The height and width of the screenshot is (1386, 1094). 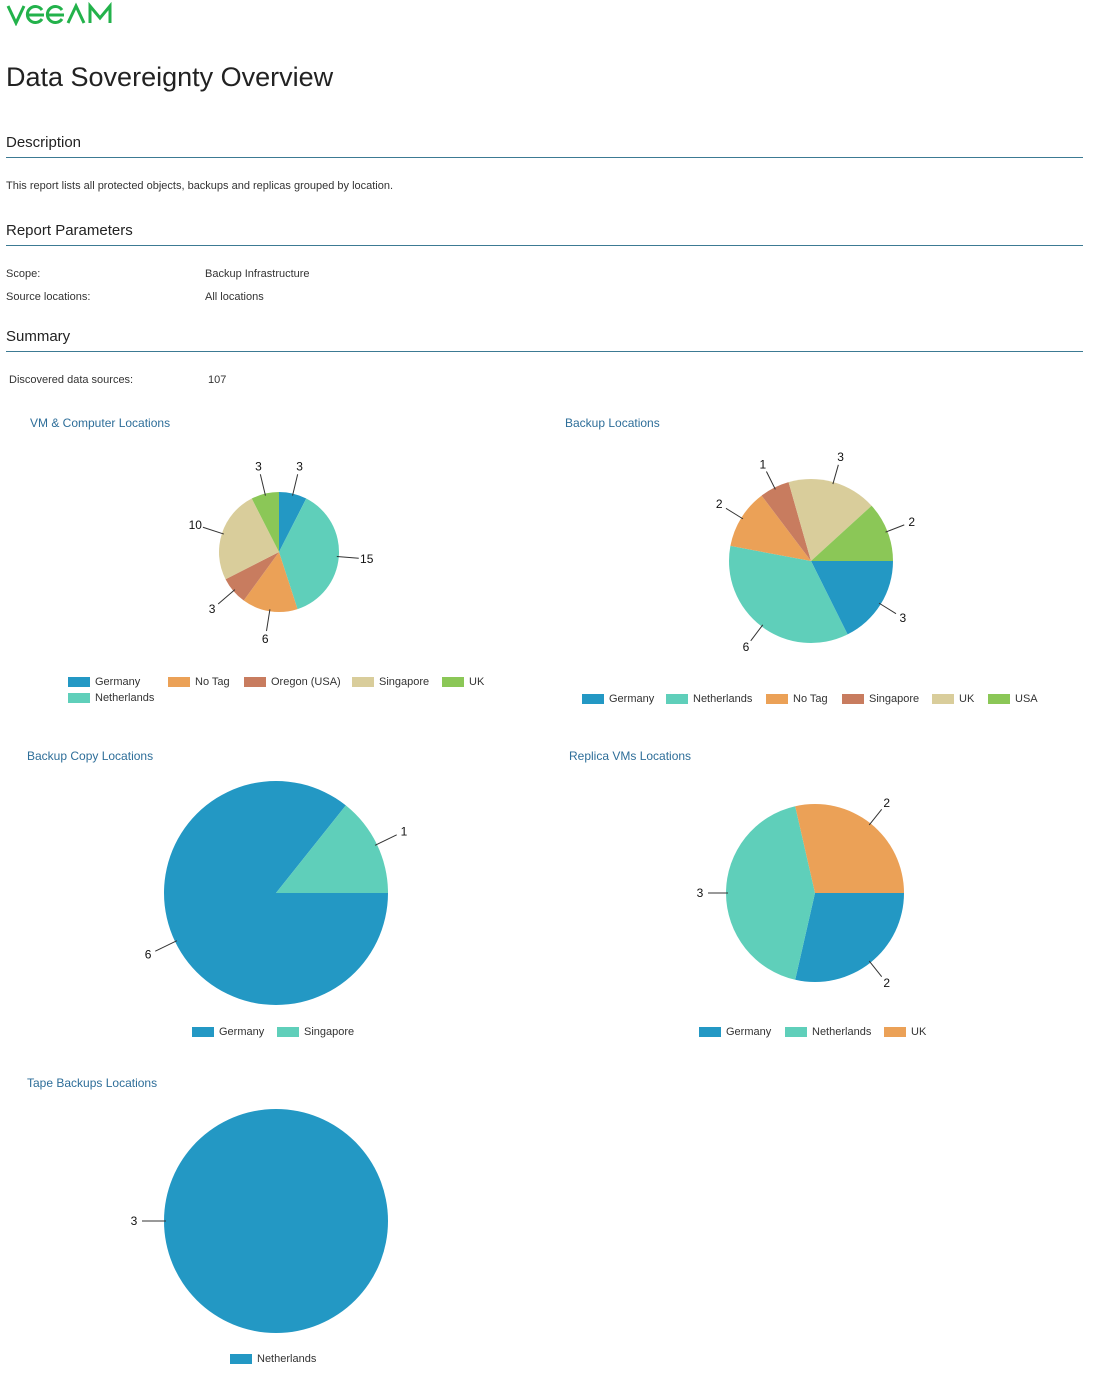 What do you see at coordinates (719, 504) in the screenshot?
I see `data-label-no-tag: 2` at bounding box center [719, 504].